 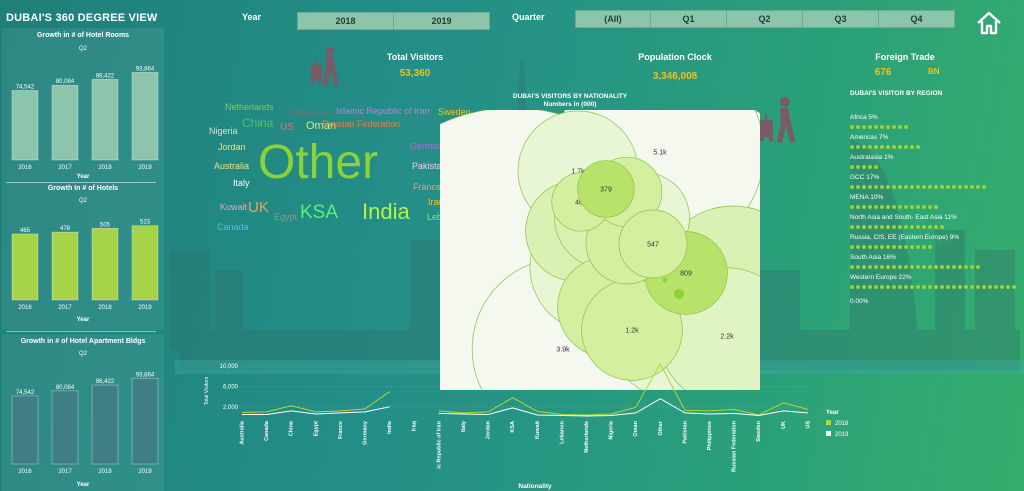 I want to click on traveler-icon, so click(x=325, y=66).